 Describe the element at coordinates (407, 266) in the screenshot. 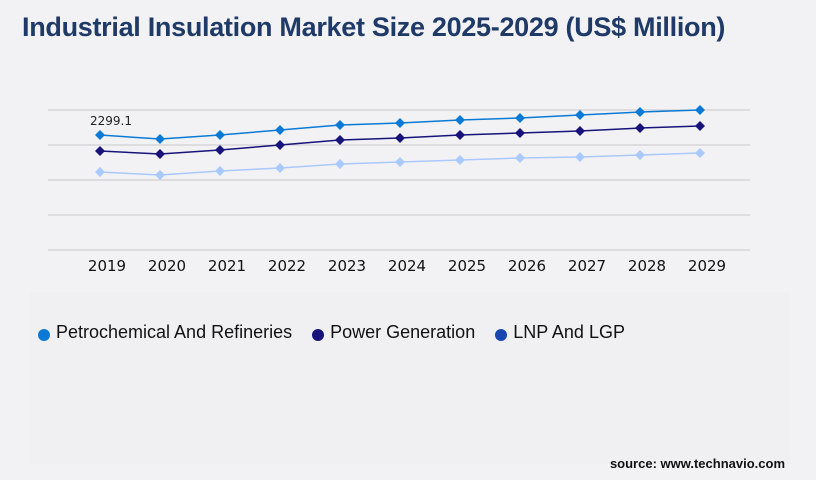

I see `x-tick-label: 2024` at that location.